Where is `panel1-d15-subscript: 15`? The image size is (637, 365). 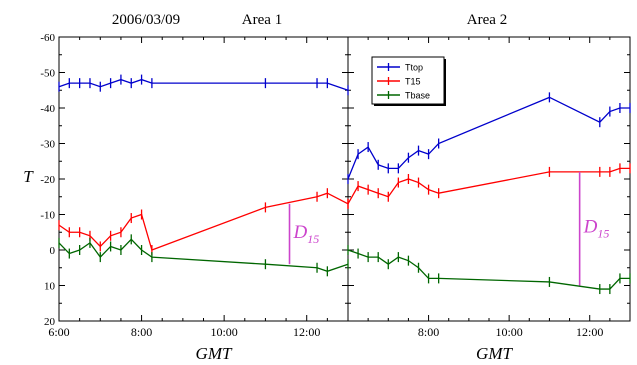
panel1-d15-subscript: 15 is located at coordinates (313, 239).